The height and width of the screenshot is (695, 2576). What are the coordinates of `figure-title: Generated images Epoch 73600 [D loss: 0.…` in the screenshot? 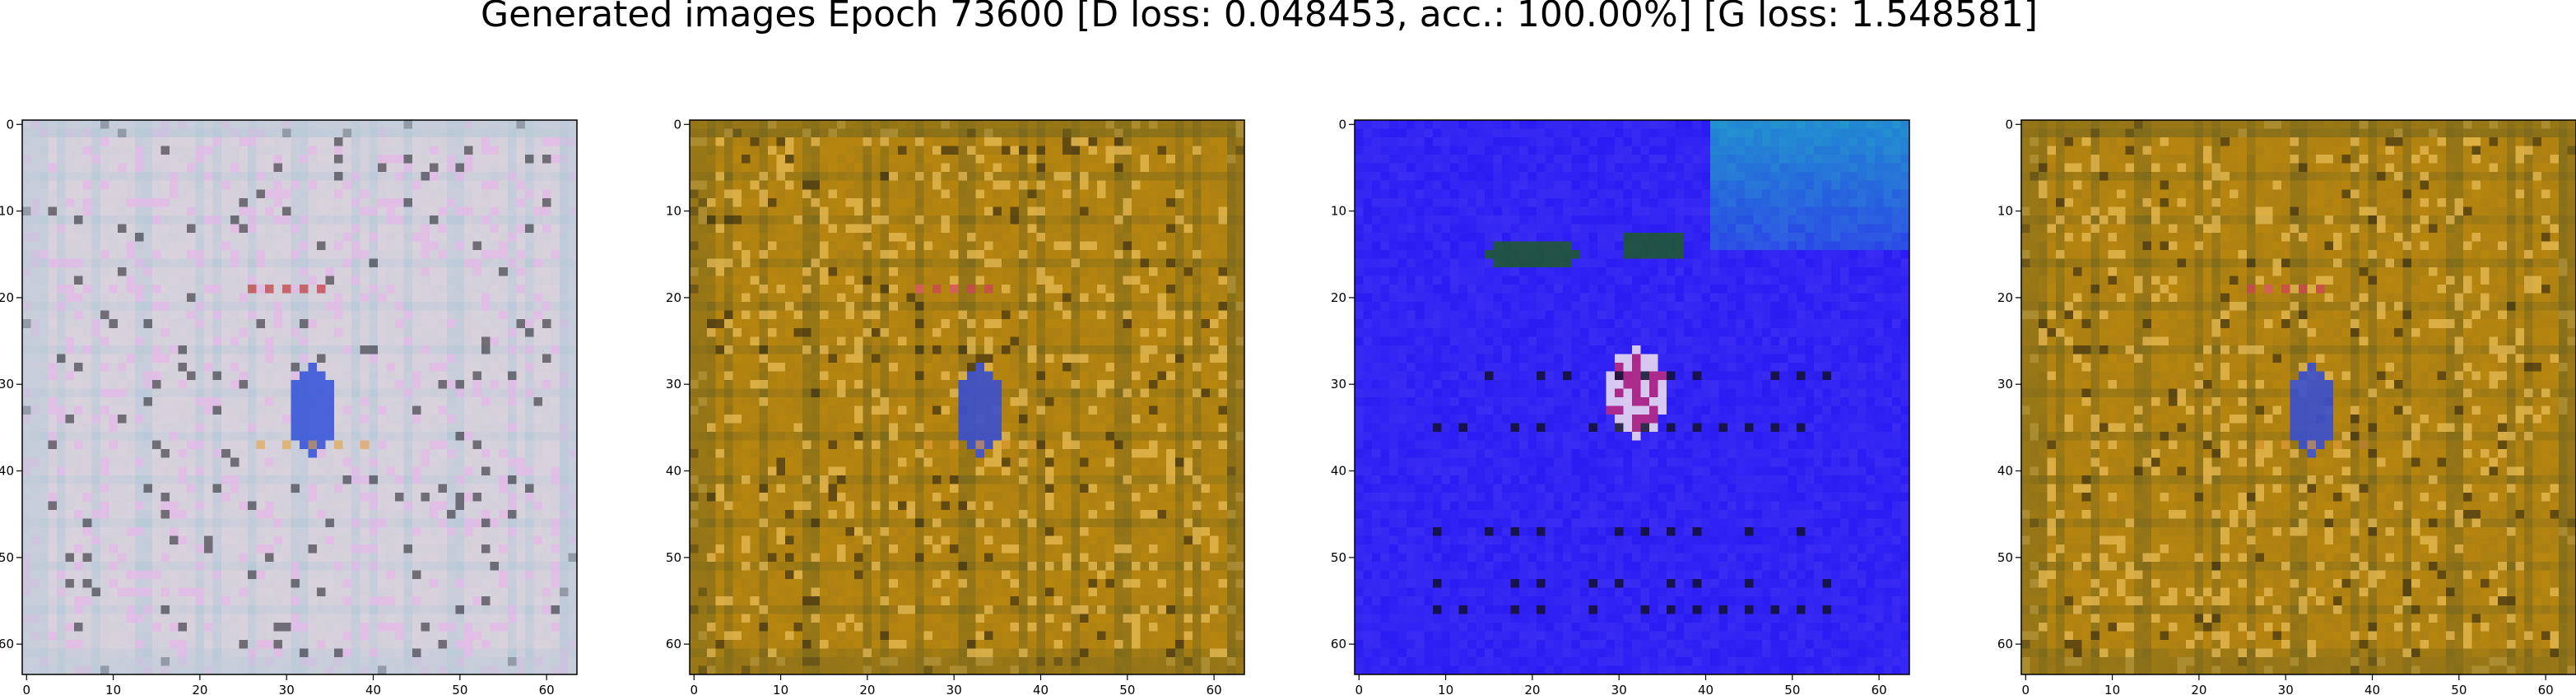 It's located at (1259, 17).